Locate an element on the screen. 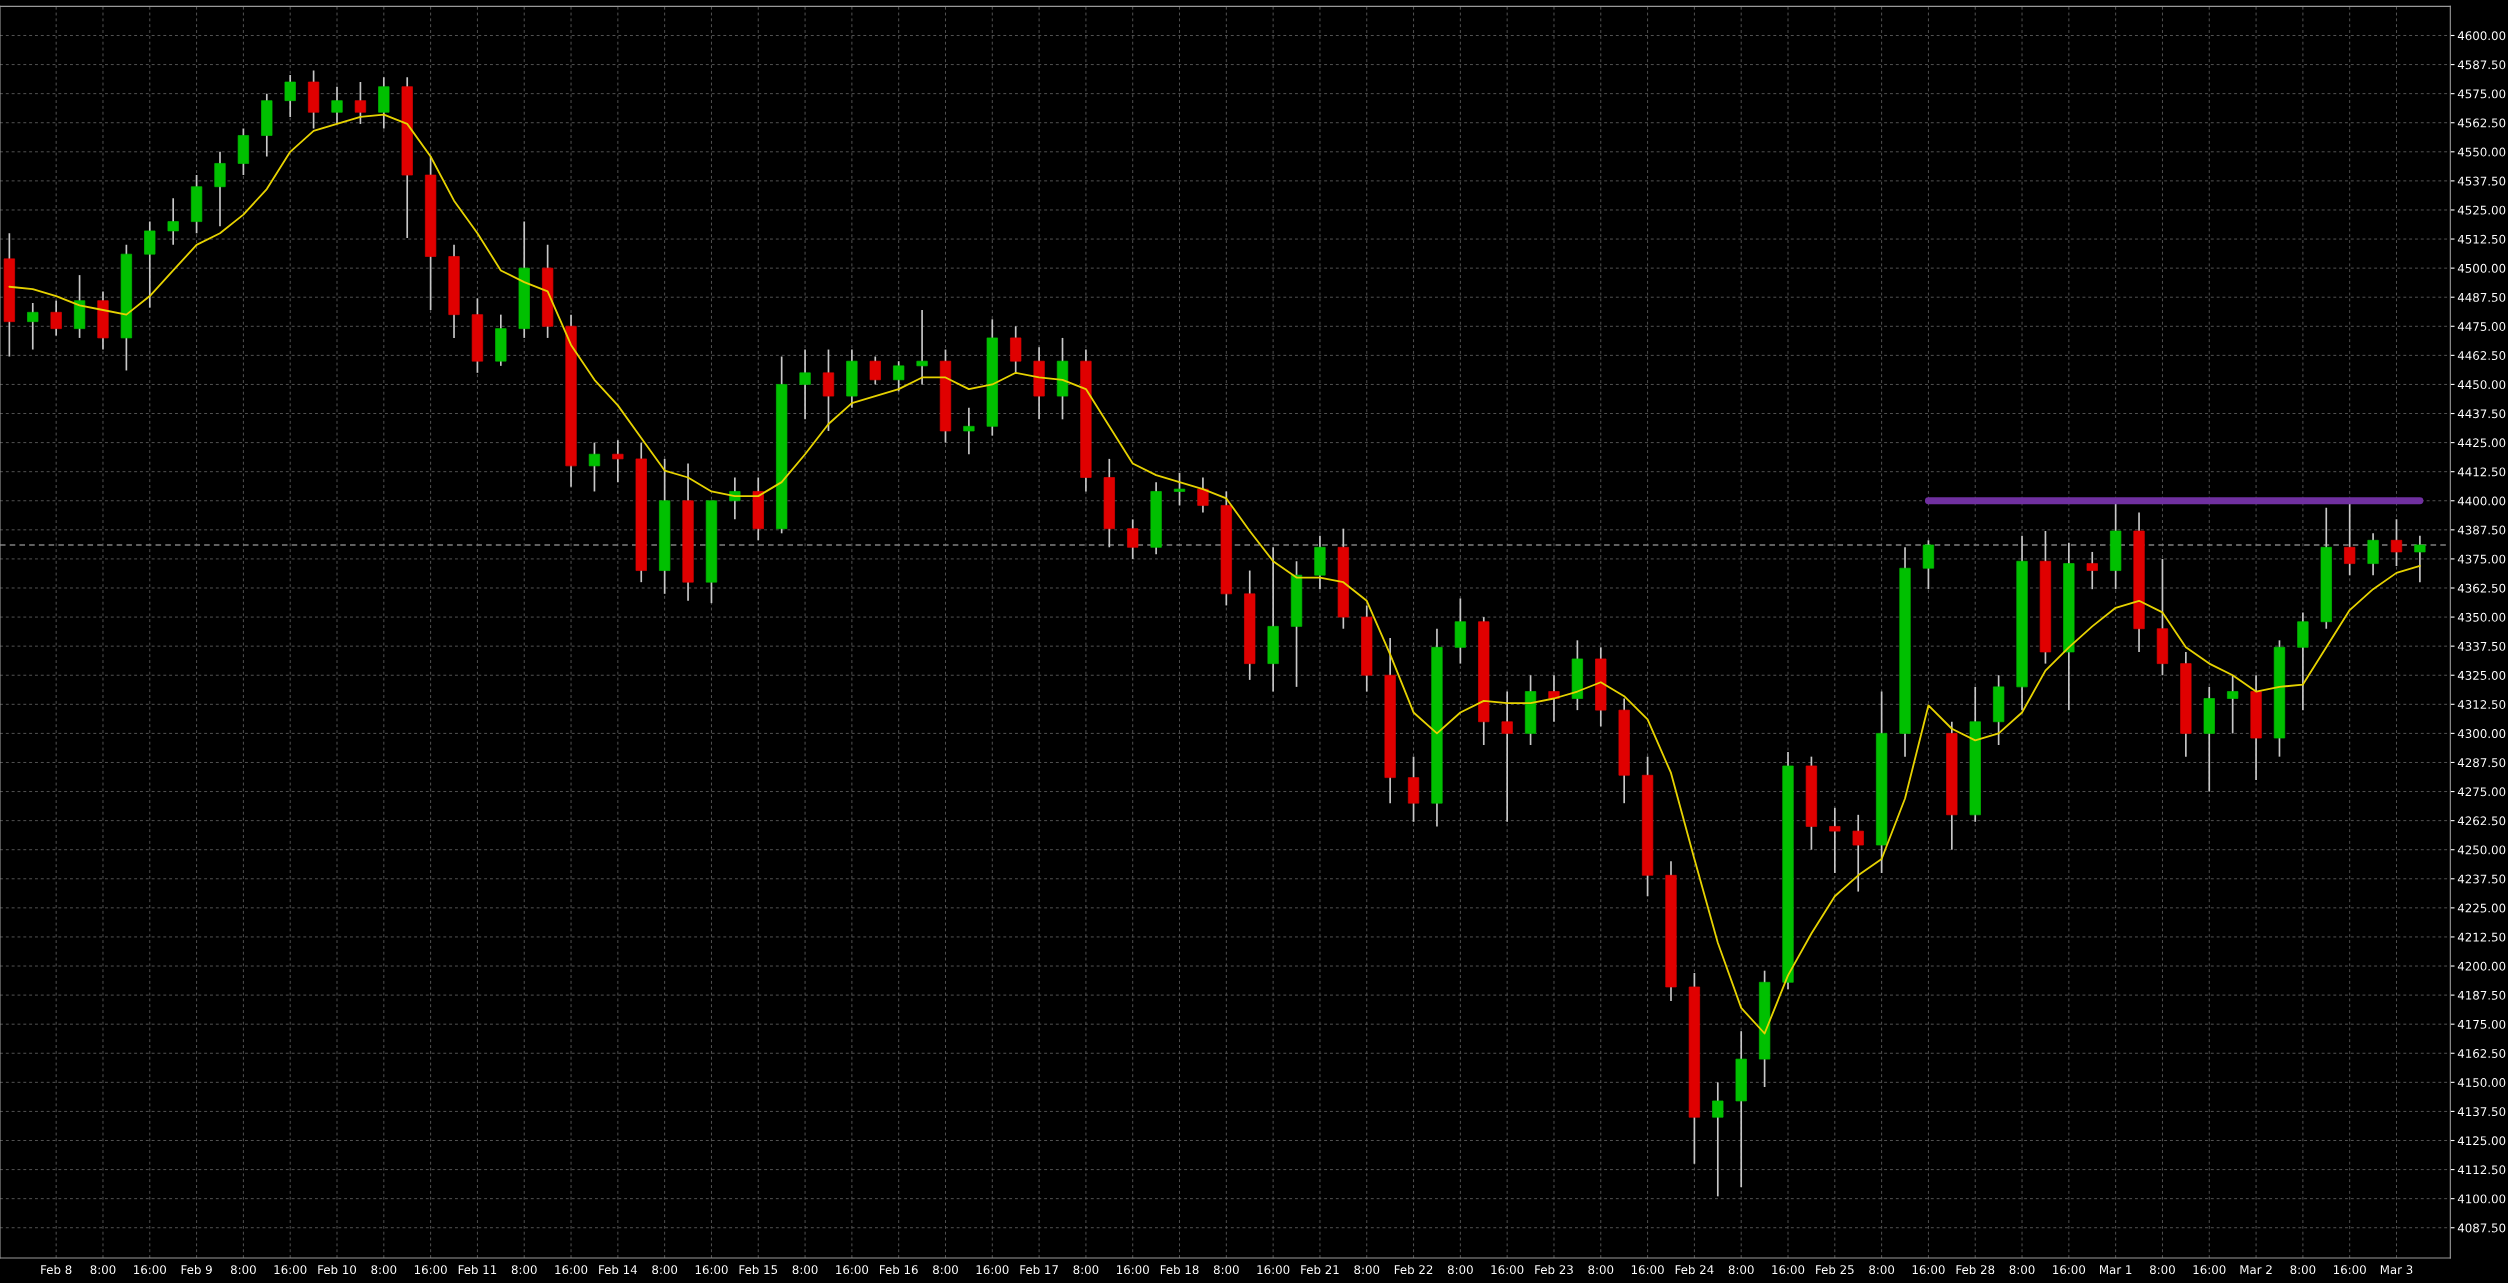  y-tick-label: 4312.50 is located at coordinates (2481, 704).